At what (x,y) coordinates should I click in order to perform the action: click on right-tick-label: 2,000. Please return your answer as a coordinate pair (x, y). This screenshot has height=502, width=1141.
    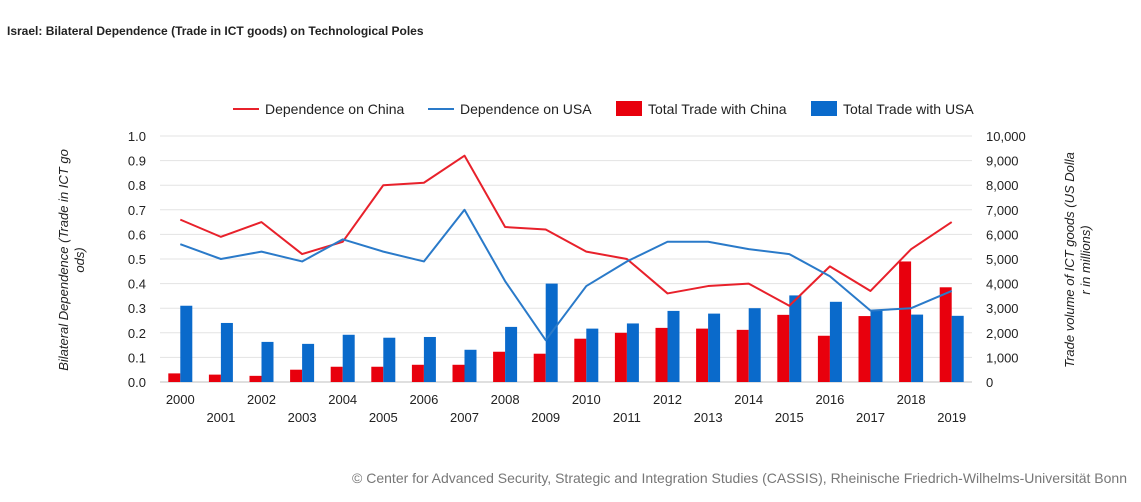
    Looking at the image, I should click on (1002, 333).